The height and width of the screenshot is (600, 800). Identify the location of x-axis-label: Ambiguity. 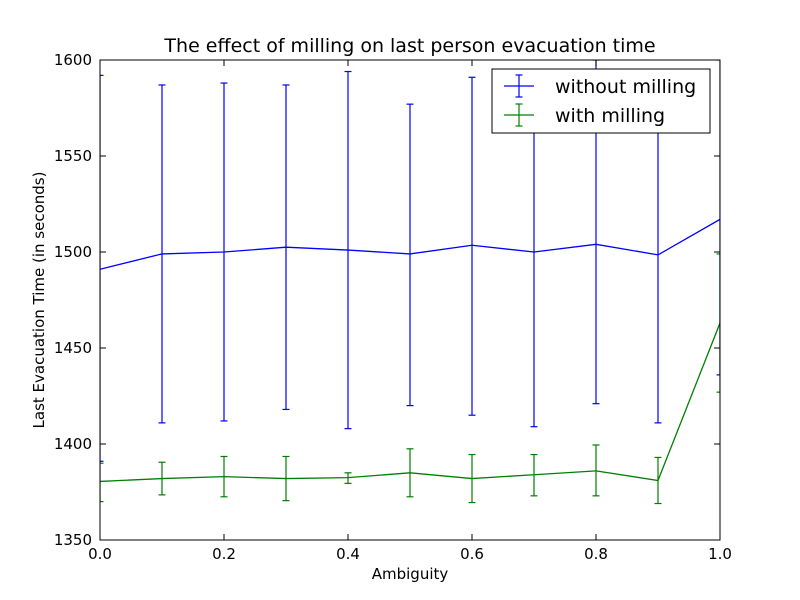
(410, 574).